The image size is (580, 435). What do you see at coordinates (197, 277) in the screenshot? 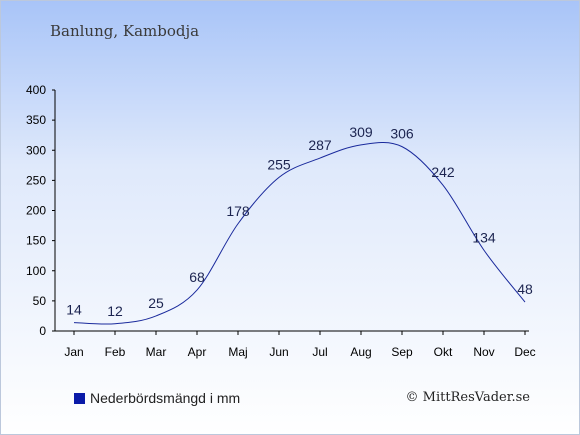
I see `data-label: 68` at bounding box center [197, 277].